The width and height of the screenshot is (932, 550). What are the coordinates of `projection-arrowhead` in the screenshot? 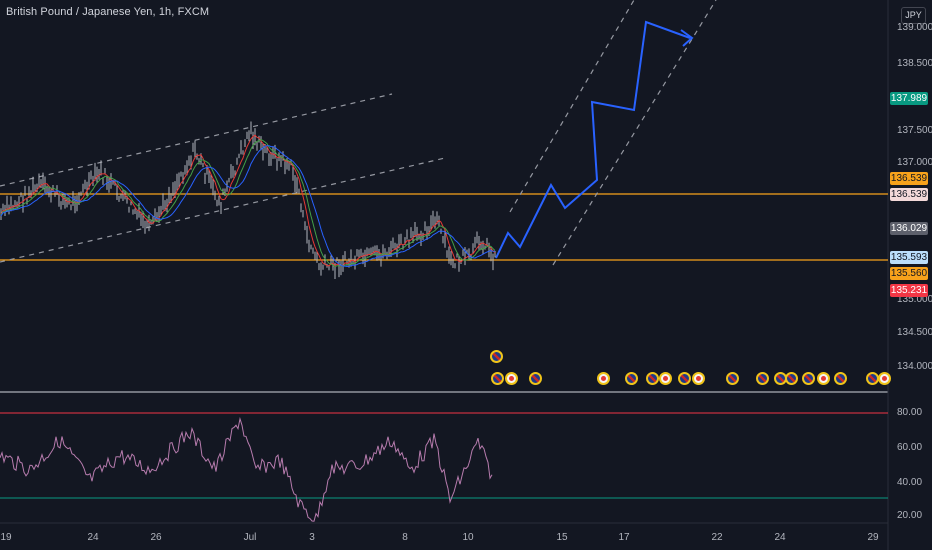 It's located at (687, 38).